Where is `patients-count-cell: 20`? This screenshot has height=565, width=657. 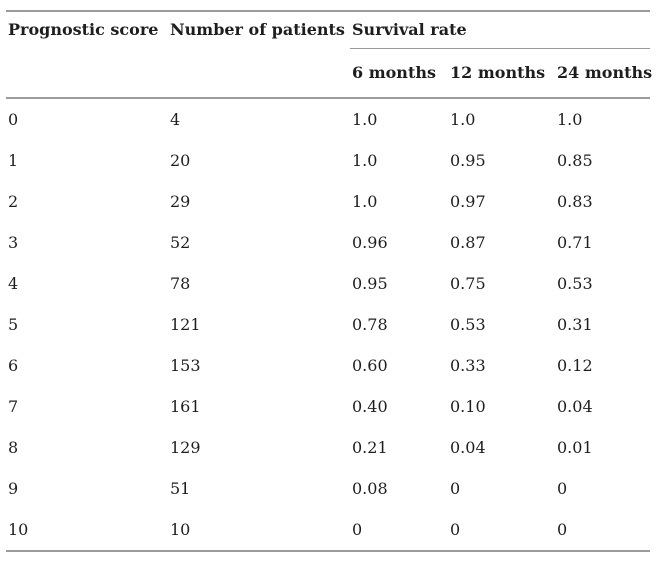 patients-count-cell: 20 is located at coordinates (180, 160).